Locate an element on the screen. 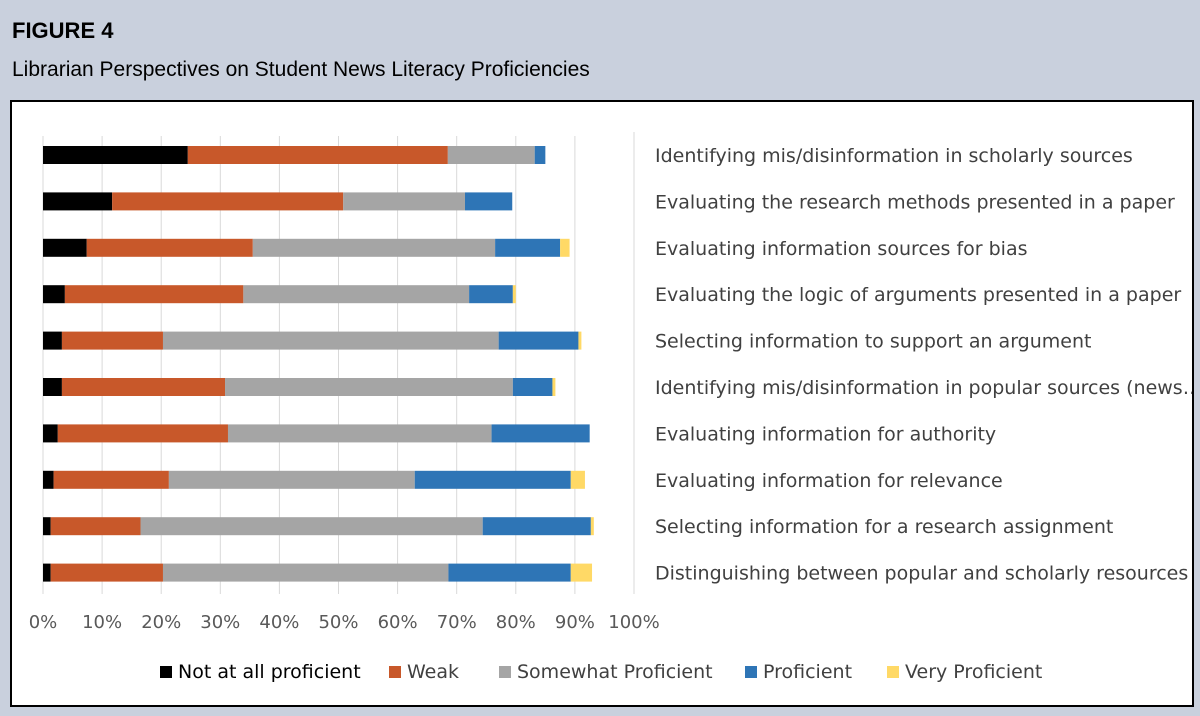 Image resolution: width=1200 pixels, height=716 pixels. x-tick-label: 0% is located at coordinates (43, 622).